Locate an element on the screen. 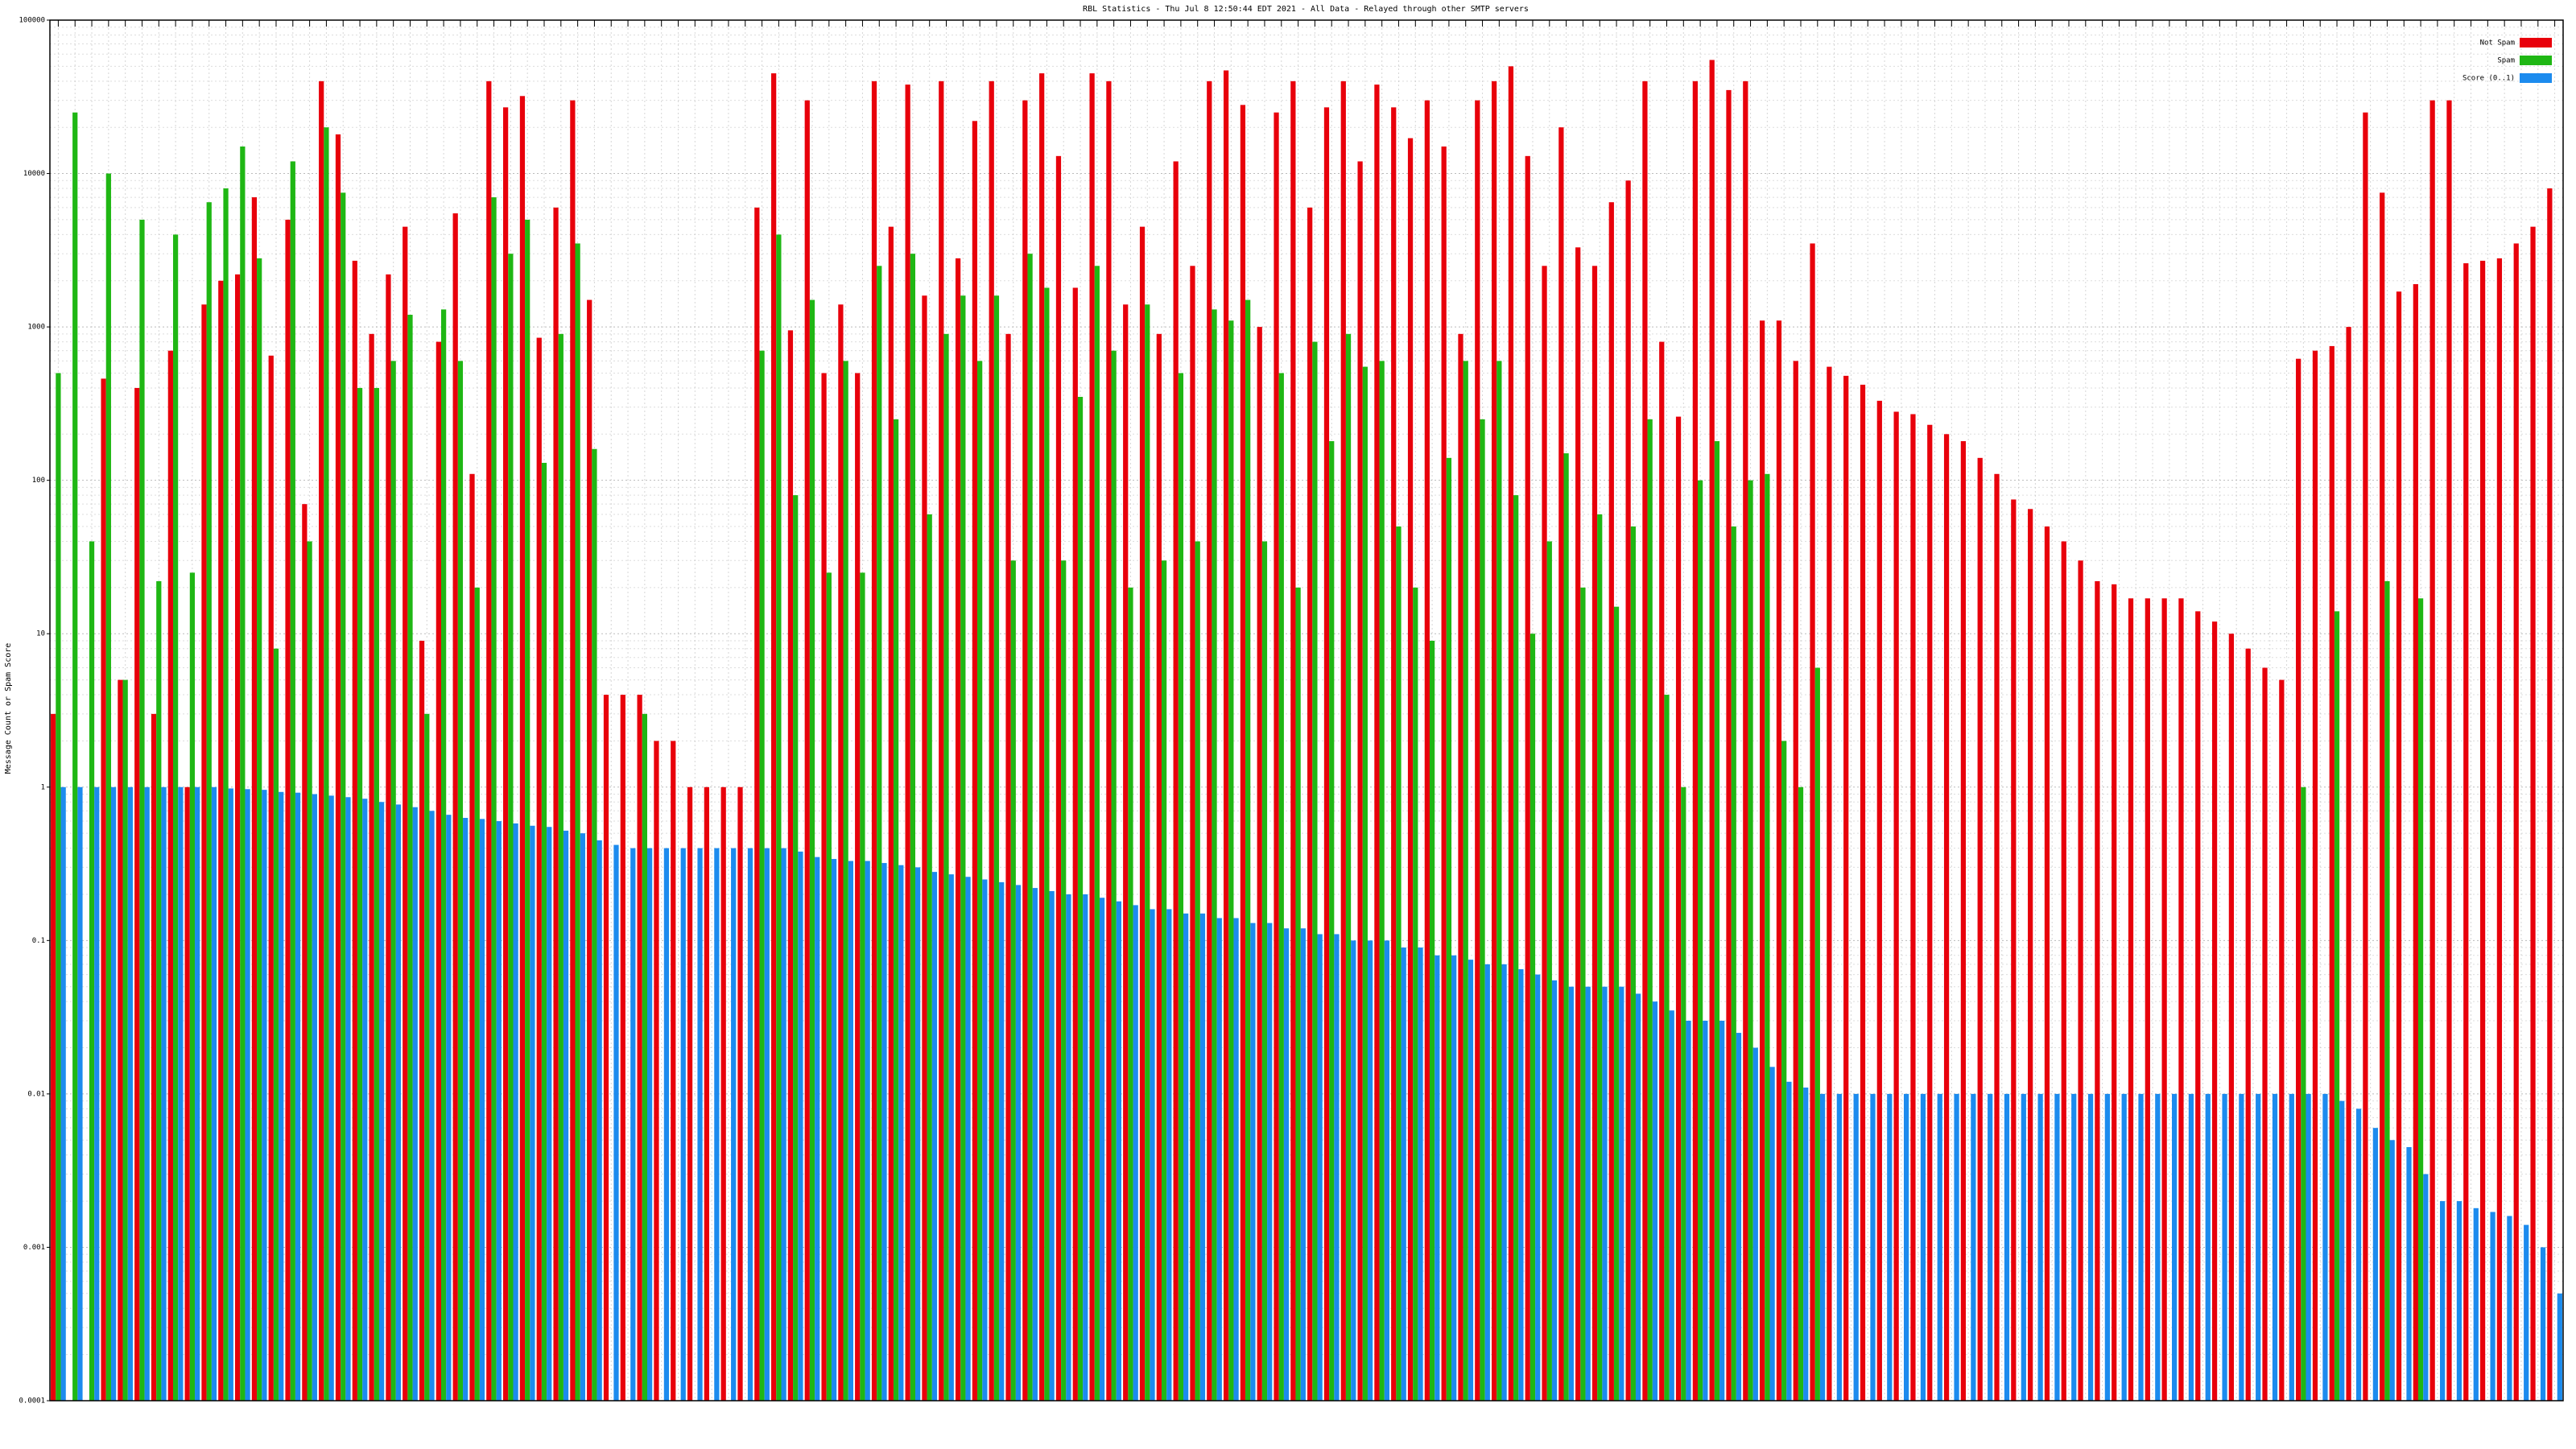  y-tick-label: 100000 is located at coordinates (32, 21).